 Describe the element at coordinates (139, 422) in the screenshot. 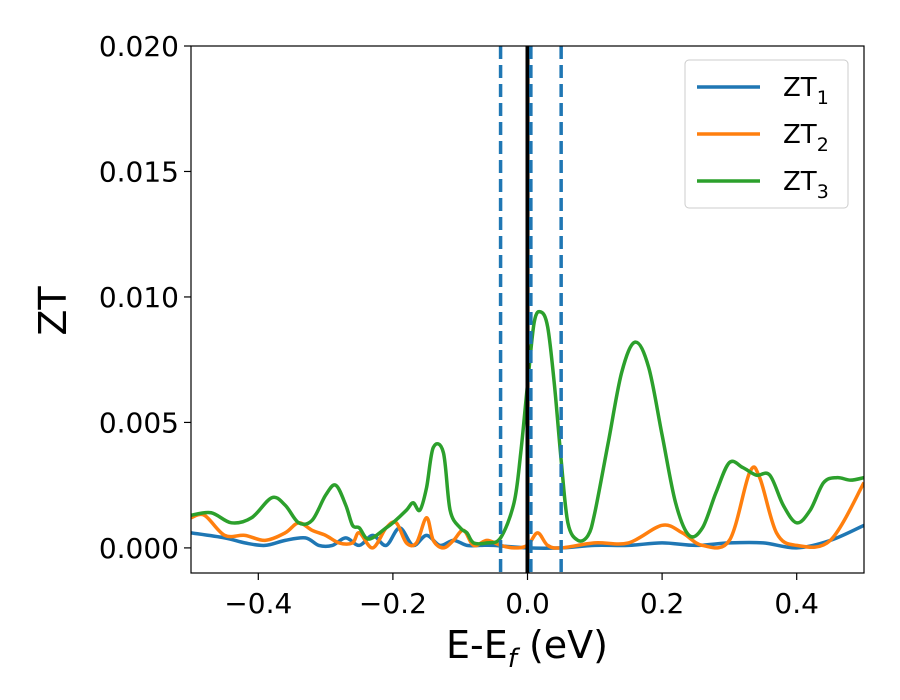

I see `y-tick-label: 0.005` at that location.